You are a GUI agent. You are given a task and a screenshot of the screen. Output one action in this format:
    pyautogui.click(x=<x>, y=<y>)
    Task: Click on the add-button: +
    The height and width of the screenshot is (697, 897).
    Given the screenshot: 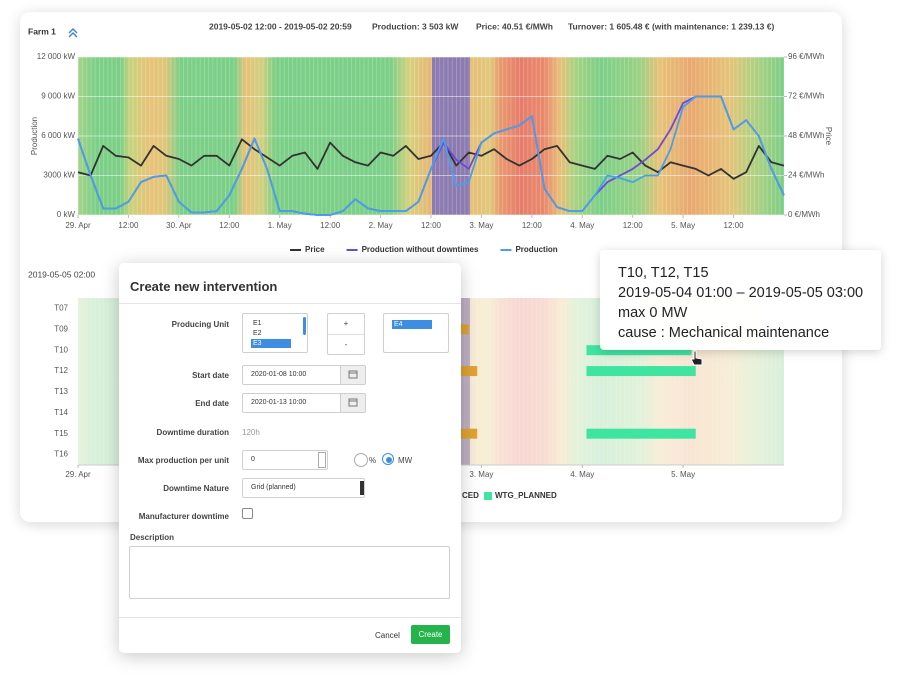 What is the action you would take?
    pyautogui.click(x=346, y=324)
    